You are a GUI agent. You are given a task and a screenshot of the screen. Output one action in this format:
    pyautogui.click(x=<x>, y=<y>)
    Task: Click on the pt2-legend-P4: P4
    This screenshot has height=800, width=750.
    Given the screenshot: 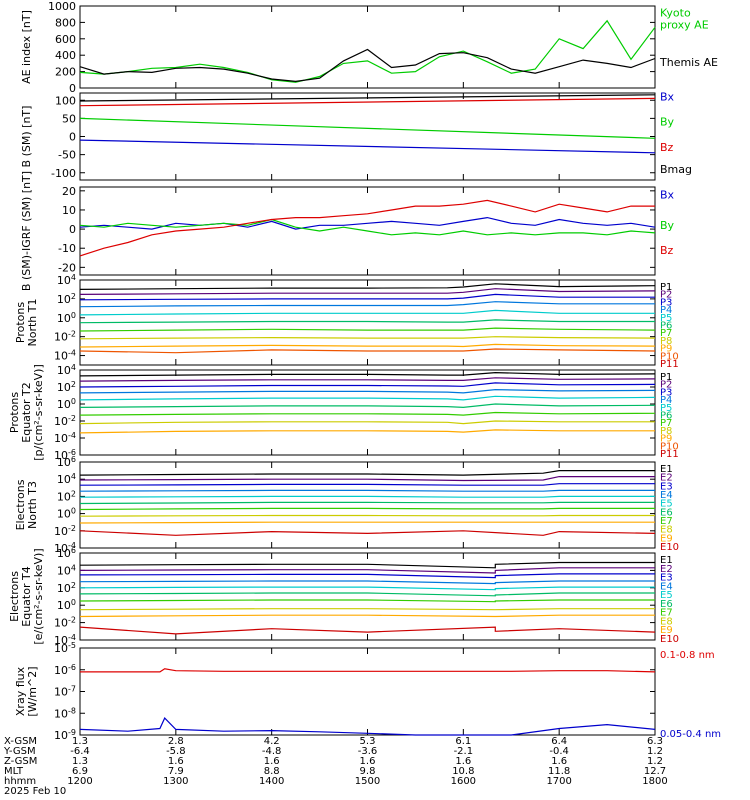 What is the action you would take?
    pyautogui.click(x=666, y=400)
    